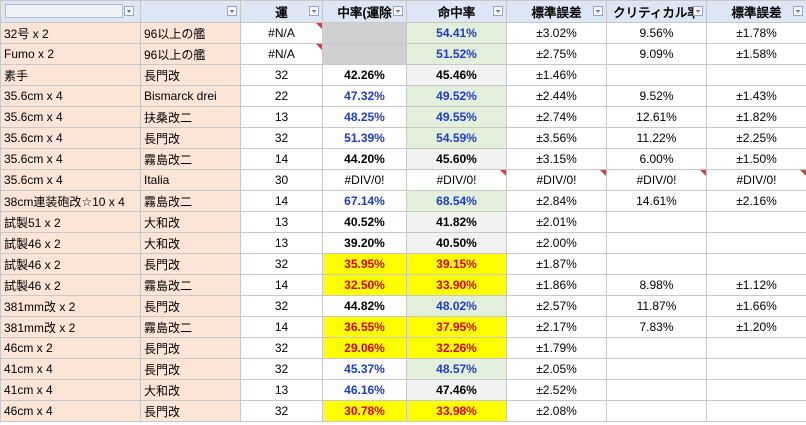  Describe the element at coordinates (364, 222) in the screenshot. I see `cell-hit-excl: 40.52%` at that location.